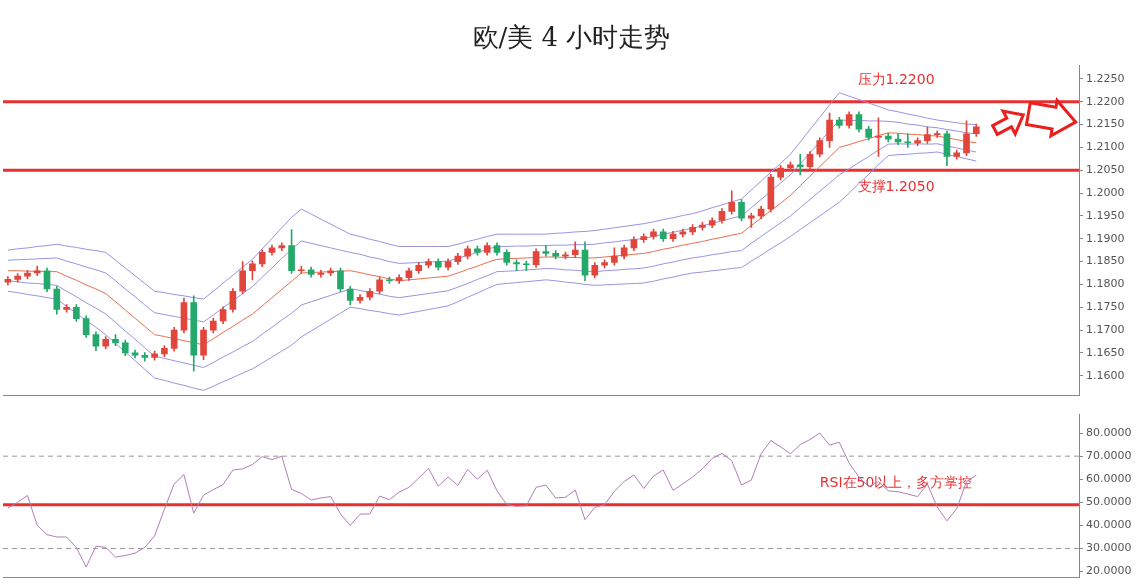 The height and width of the screenshot is (587, 1144). Describe the element at coordinates (1105, 124) in the screenshot. I see `y-tick-label: 1.2150` at that location.